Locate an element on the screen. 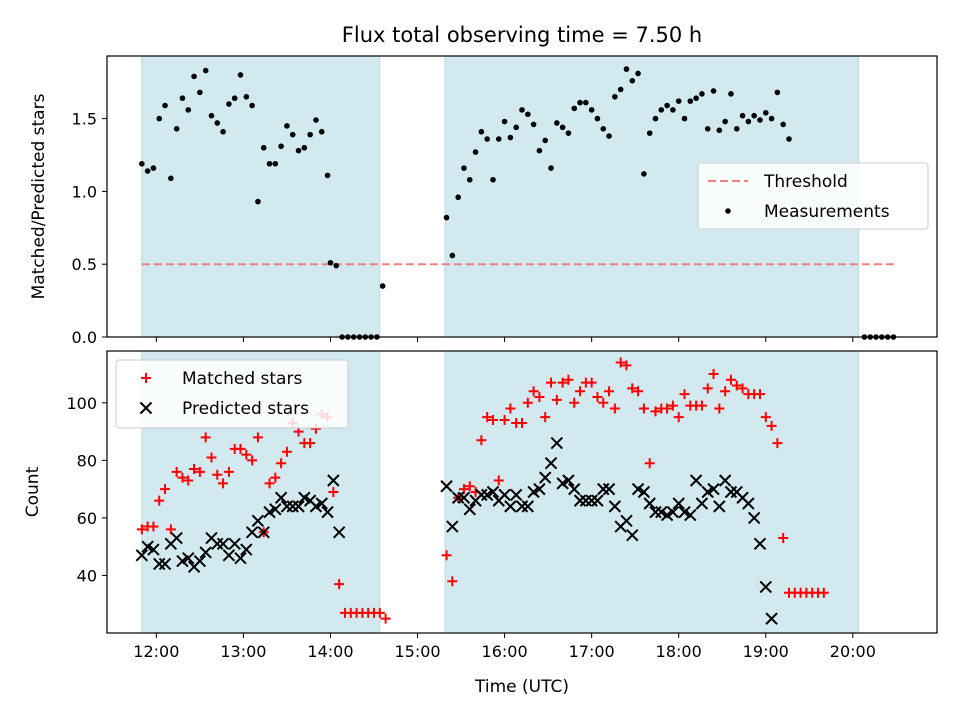 The height and width of the screenshot is (720, 960). x-tick-label: 19:00 is located at coordinates (766, 651).